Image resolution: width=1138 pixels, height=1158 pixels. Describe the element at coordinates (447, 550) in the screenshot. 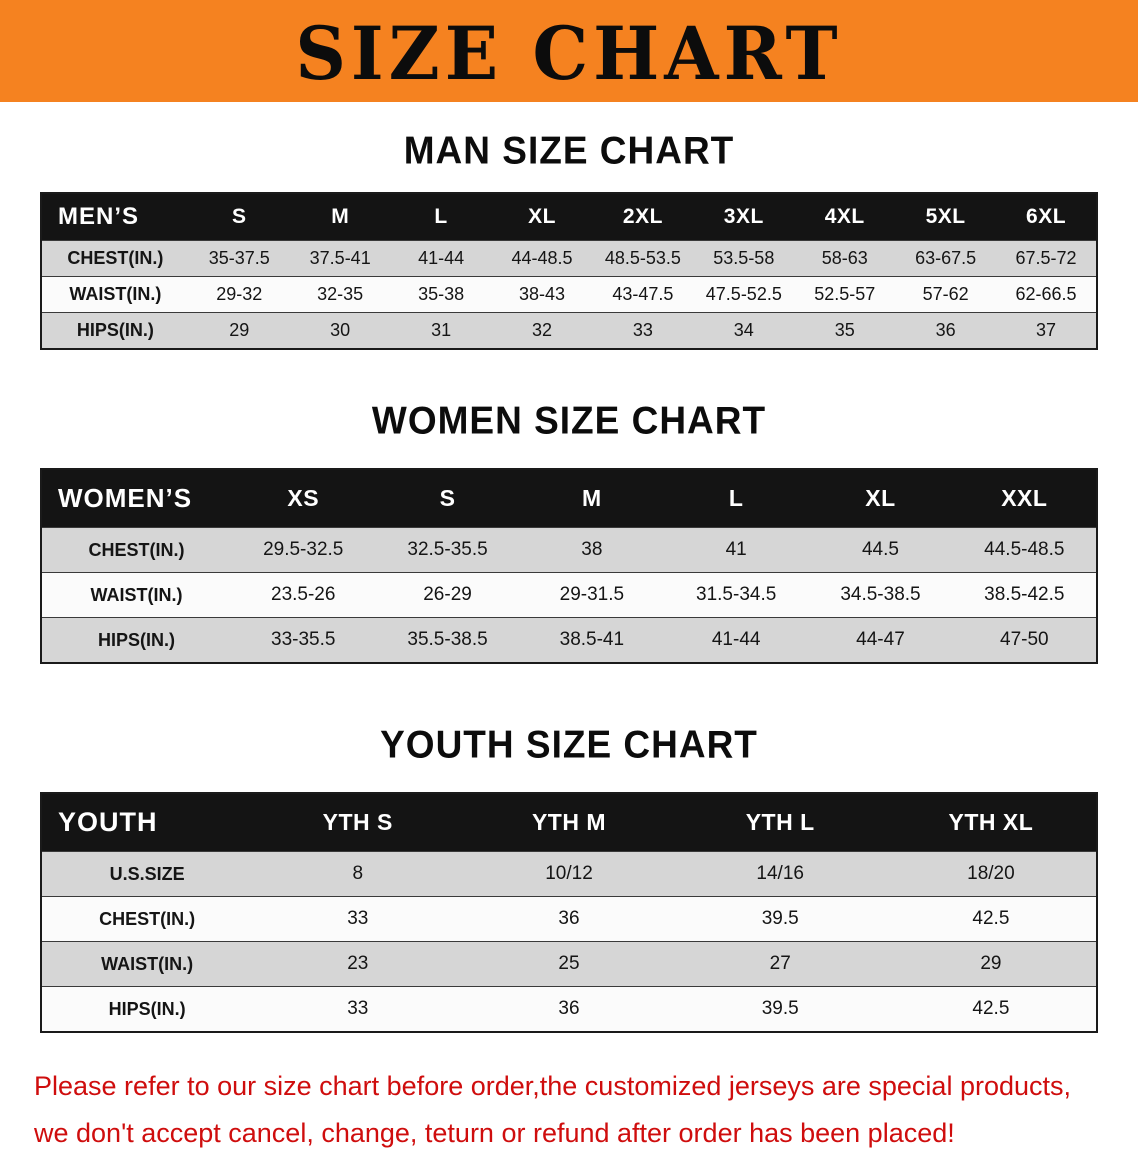

I see `value-cell: 32.5-35.5` at that location.